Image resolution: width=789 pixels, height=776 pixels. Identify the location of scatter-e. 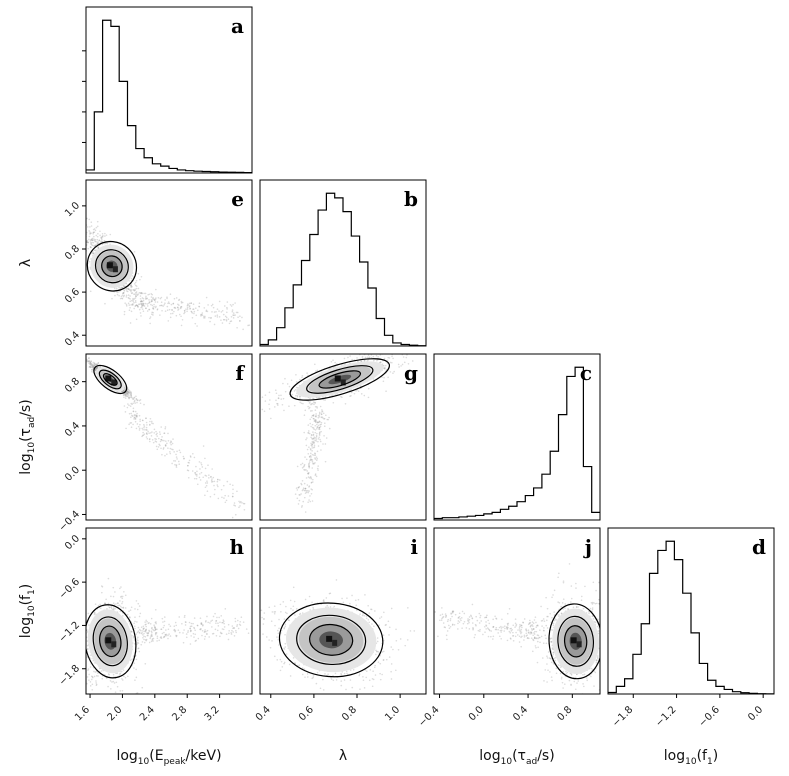
(168, 274).